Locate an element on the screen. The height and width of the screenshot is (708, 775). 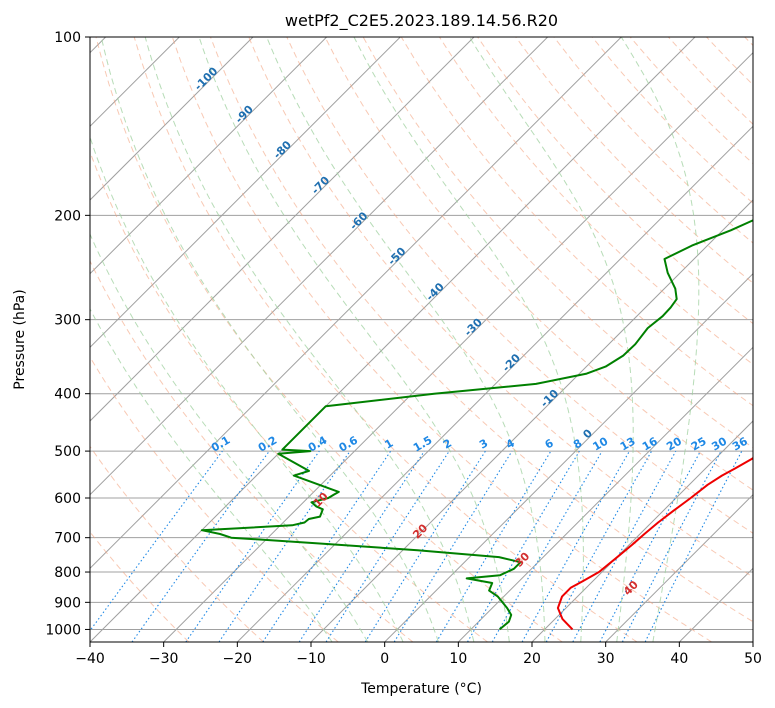
x-tick-label: 50 is located at coordinates (753, 659).